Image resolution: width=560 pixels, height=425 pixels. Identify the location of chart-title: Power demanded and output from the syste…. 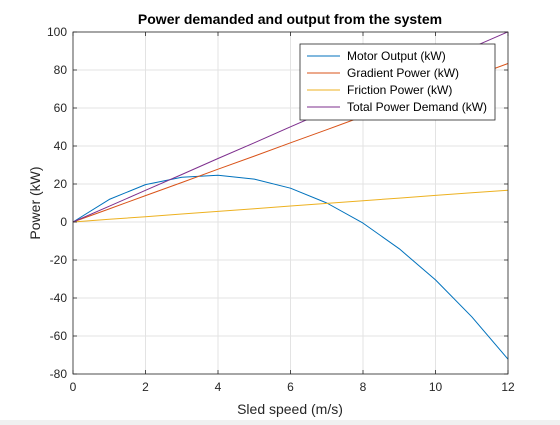
(290, 19).